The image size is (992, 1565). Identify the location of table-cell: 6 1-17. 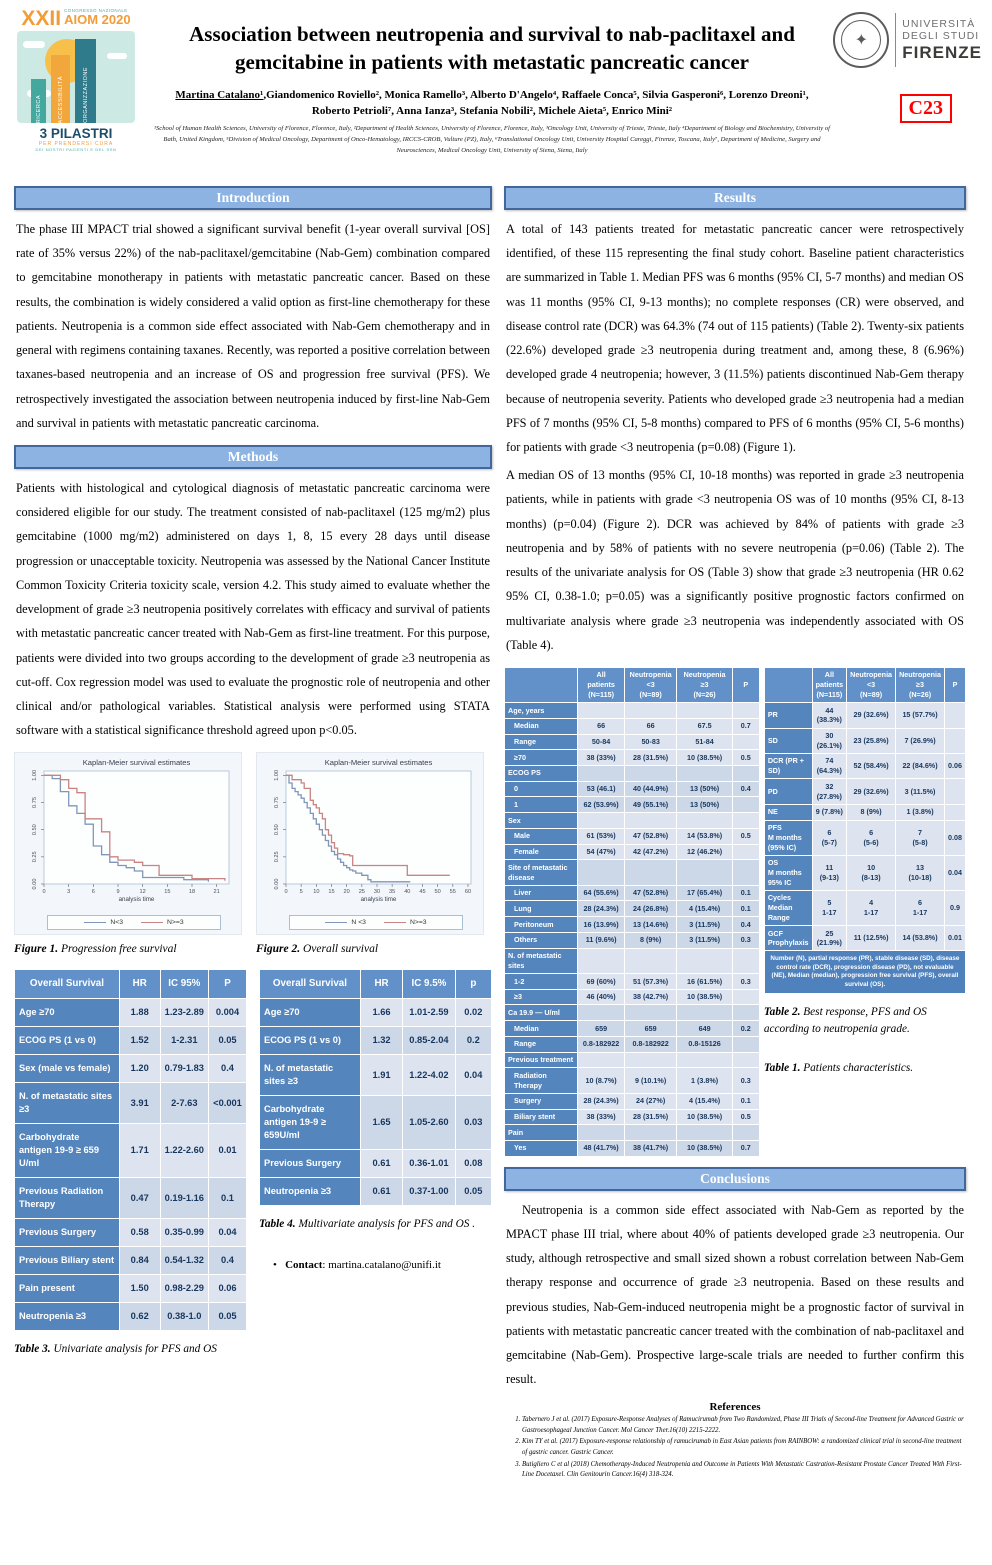
(920, 908).